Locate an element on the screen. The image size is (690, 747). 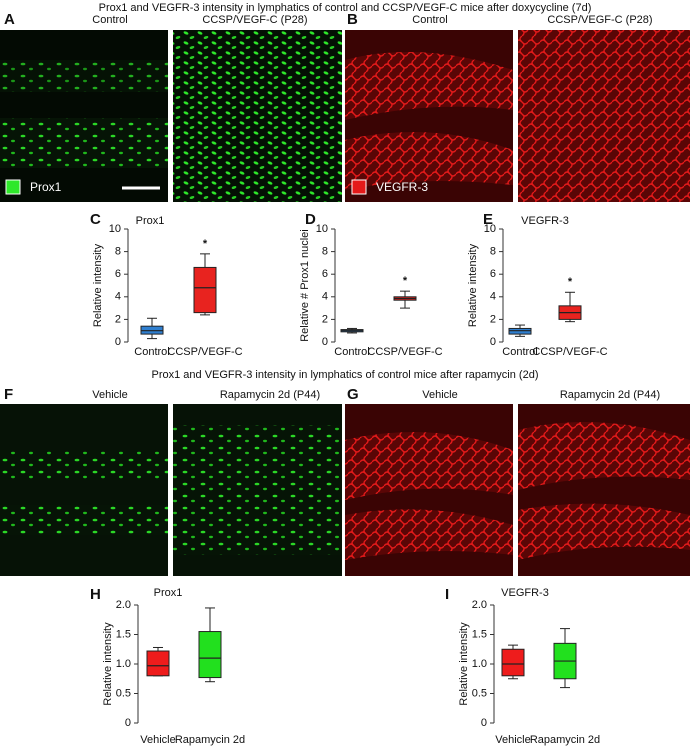
y-axis-label: Relative # Prox1 nuclei is located at coordinates (305, 285).